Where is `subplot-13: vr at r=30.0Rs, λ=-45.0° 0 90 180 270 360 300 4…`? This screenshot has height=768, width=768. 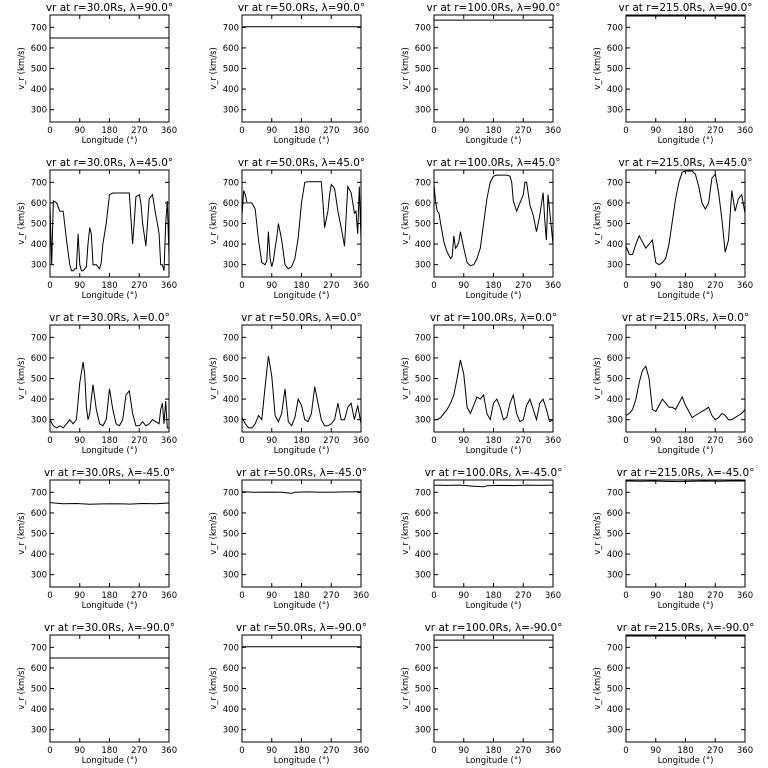
subplot-13: vr at r=30.0Rs, λ=-45.0° 0 90 180 270 360 300 4… is located at coordinates (97, 539).